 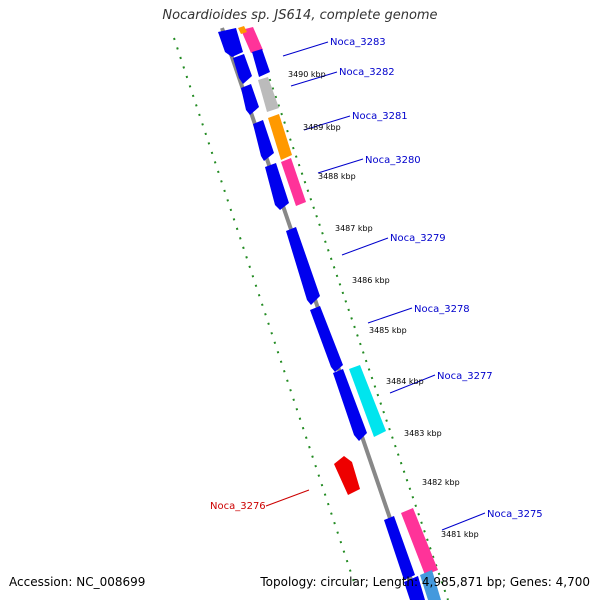 I want to click on gene-label-noca-3282: Noca_3282, so click(x=367, y=72).